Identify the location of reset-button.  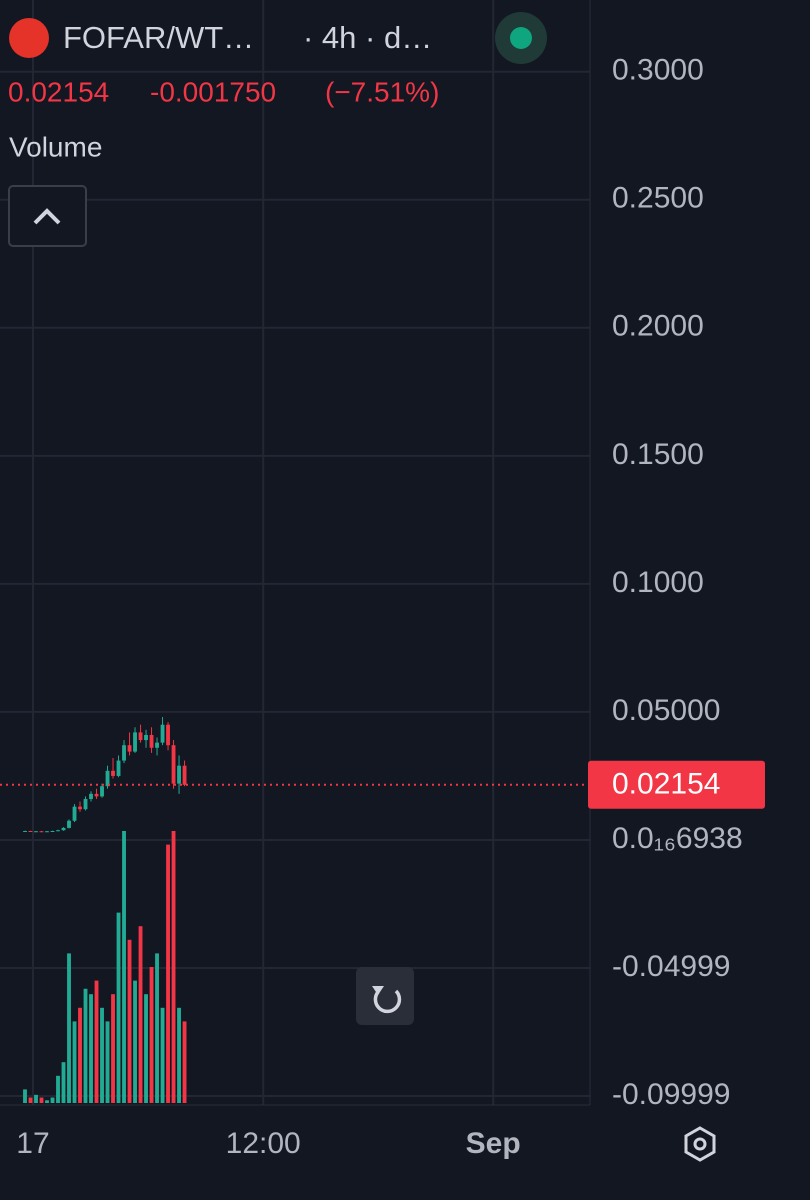
(385, 996).